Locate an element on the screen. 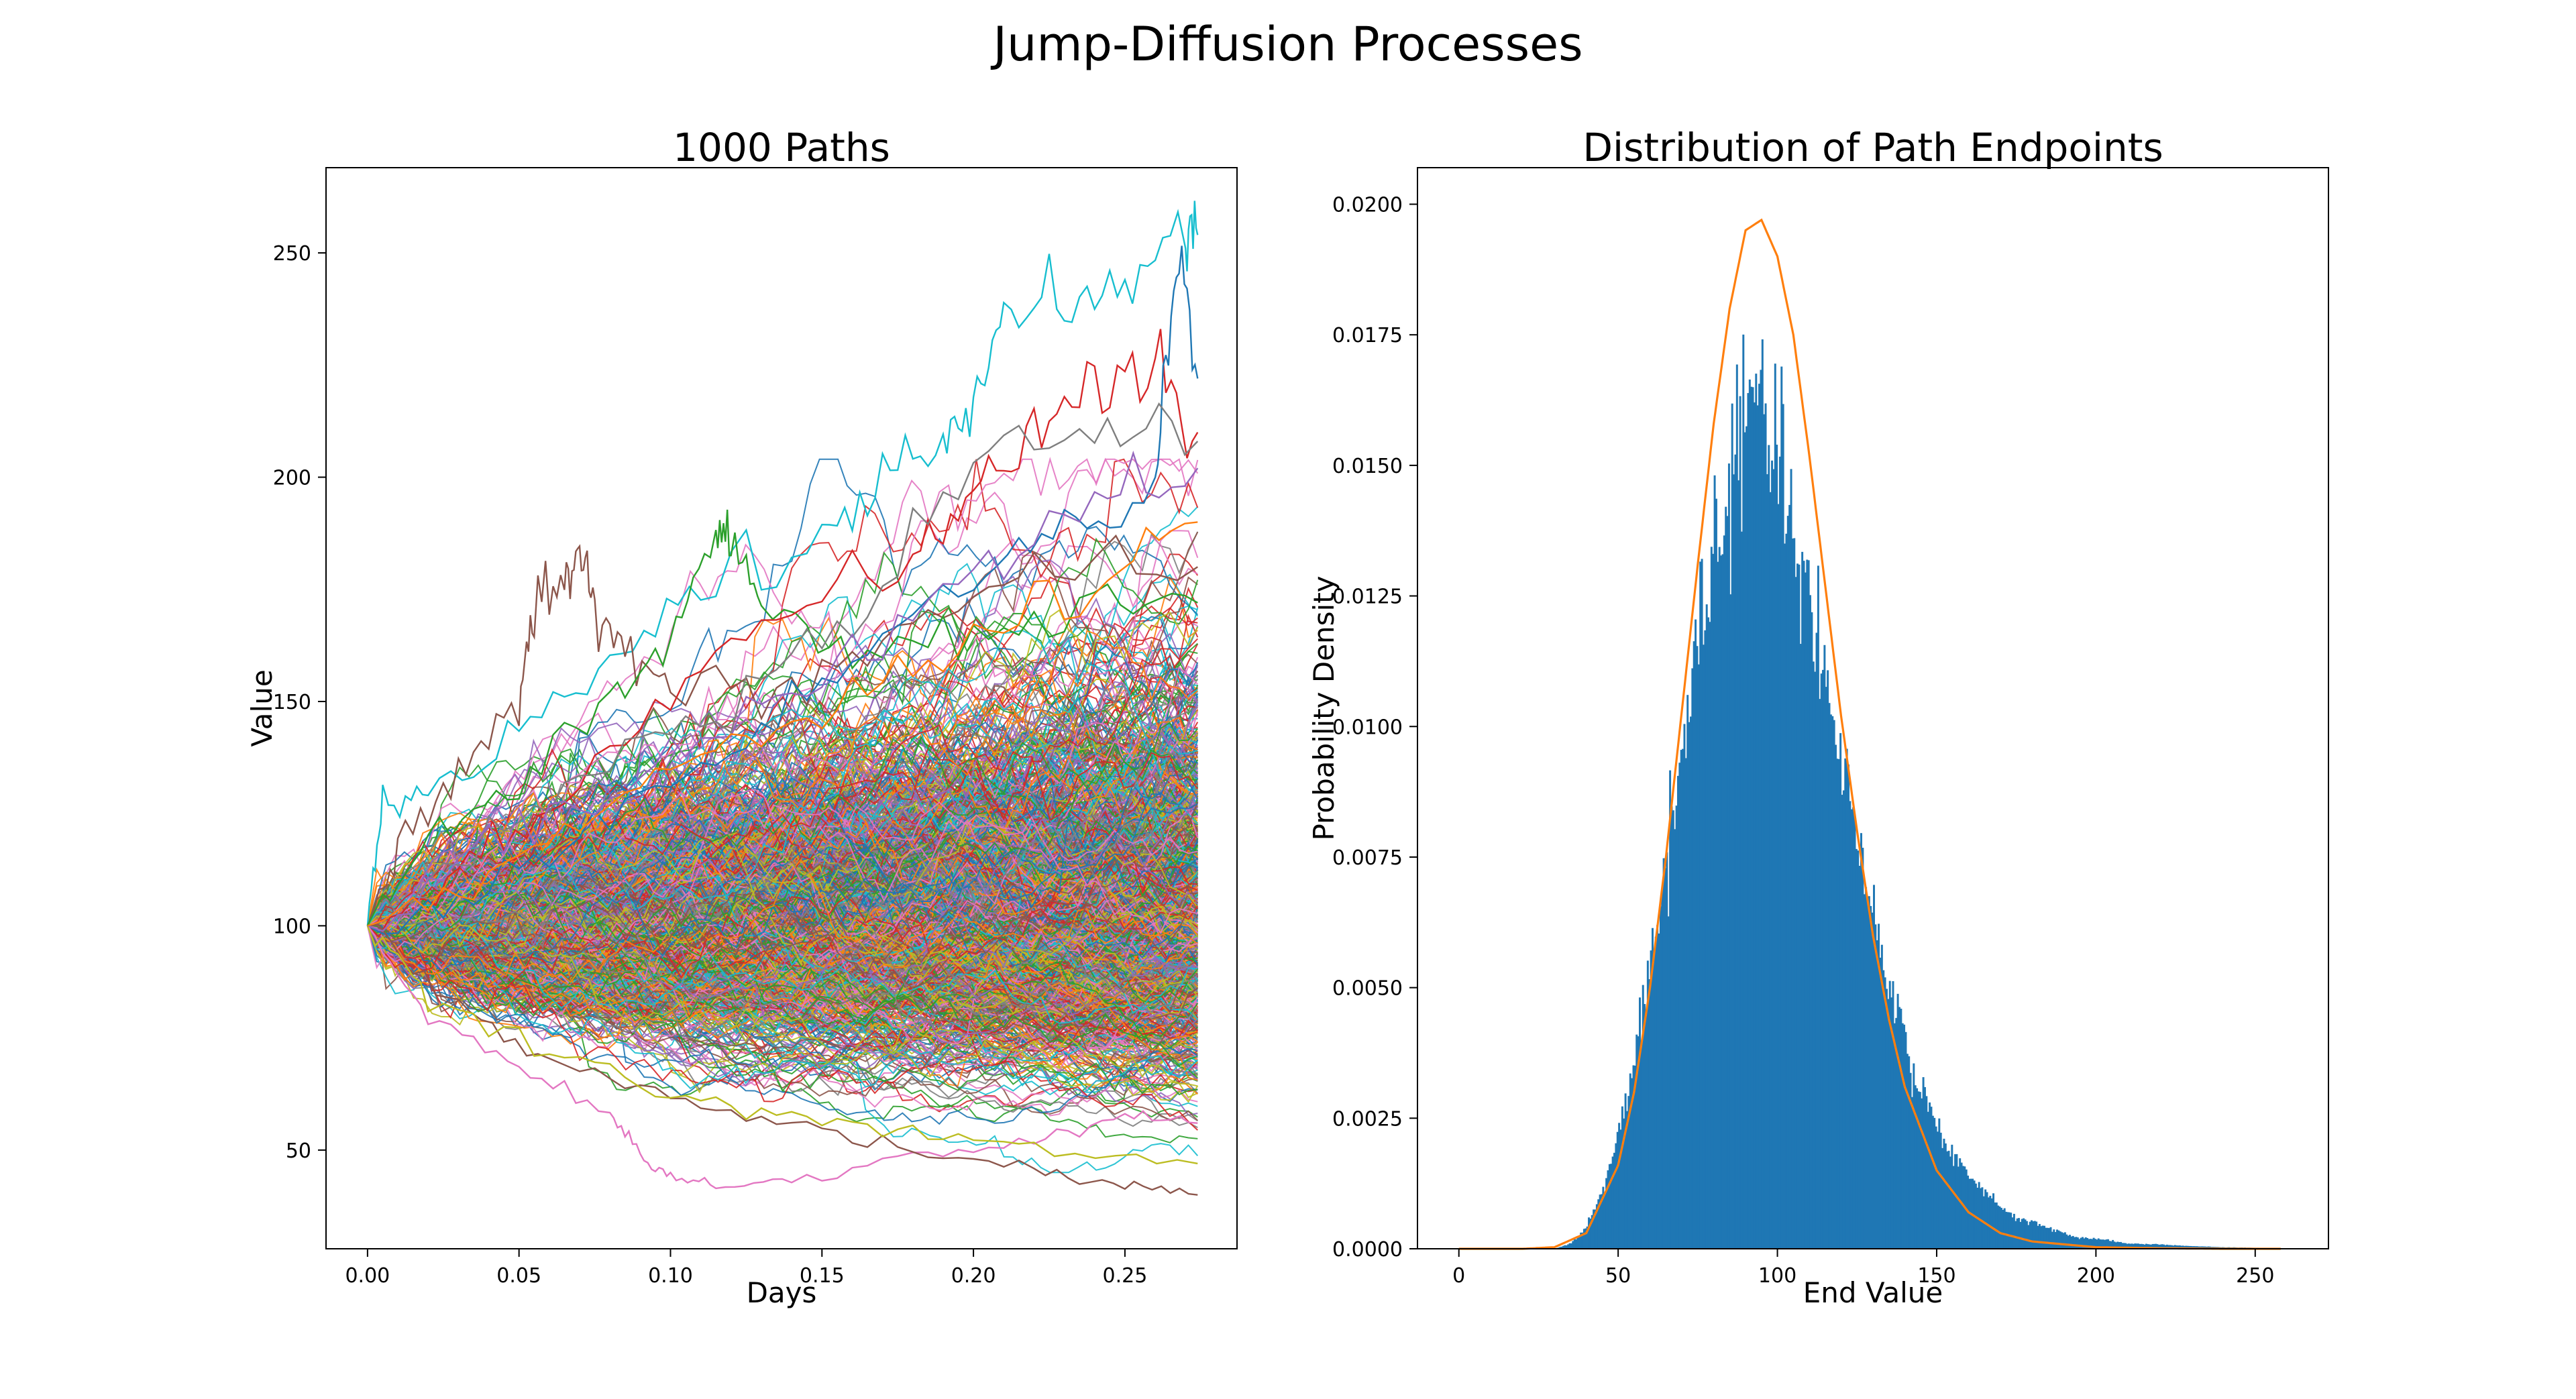 Image resolution: width=2576 pixels, height=1399 pixels. y-tick-label: 200 is located at coordinates (292, 478).